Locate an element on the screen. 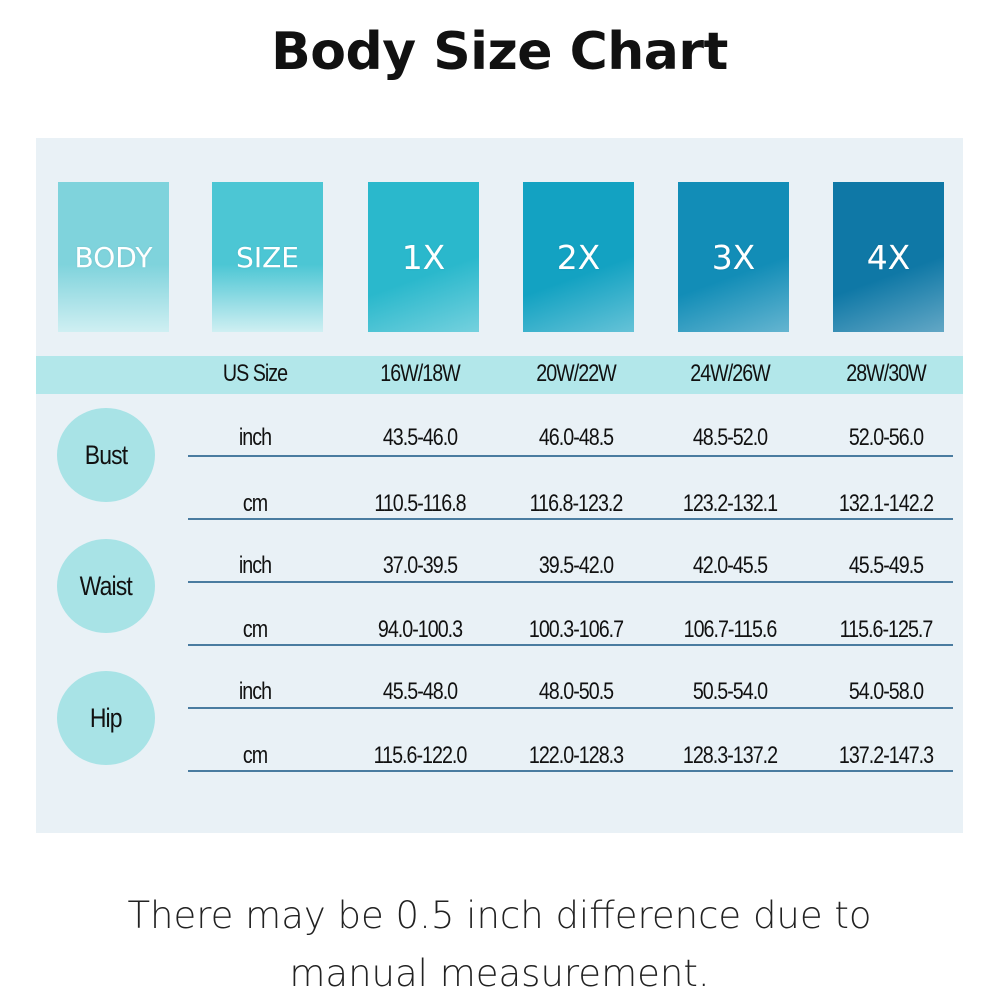 This screenshot has width=999, height=1000. us-size-label: US Size is located at coordinates (255, 373).